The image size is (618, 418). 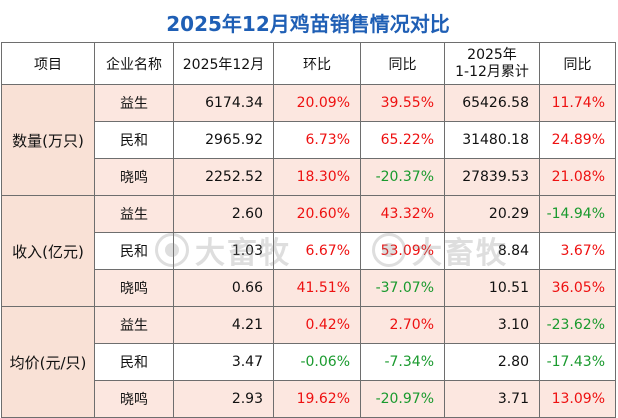 What do you see at coordinates (402, 362) in the screenshot?
I see `cell-yoy: -7.34%` at bounding box center [402, 362].